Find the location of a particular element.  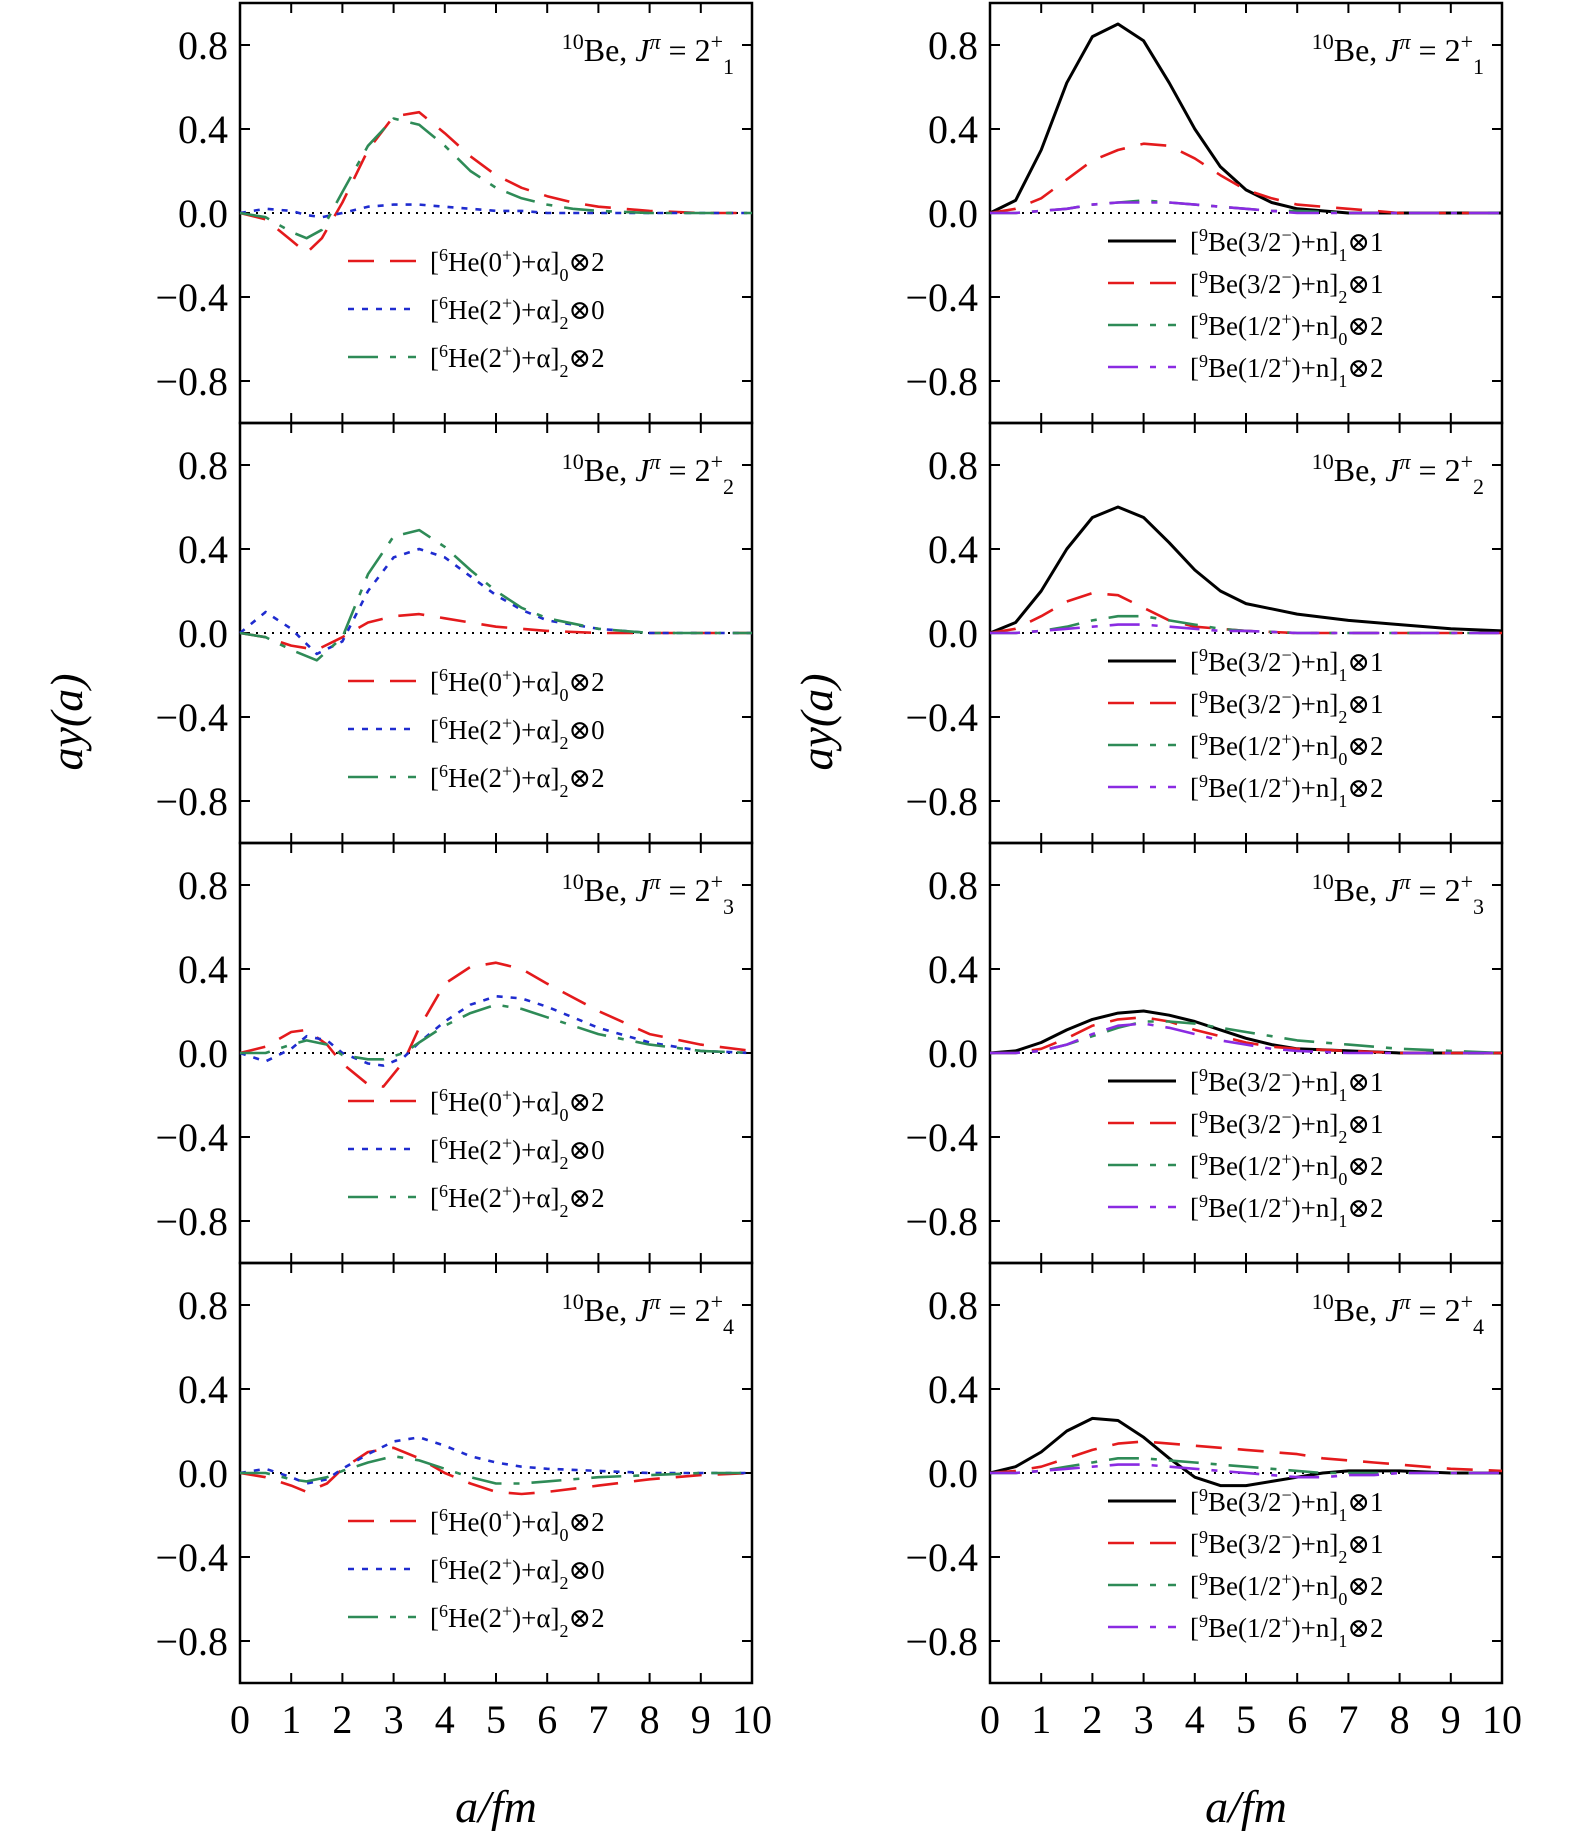

x-tick-label: 9 is located at coordinates (1451, 1719).